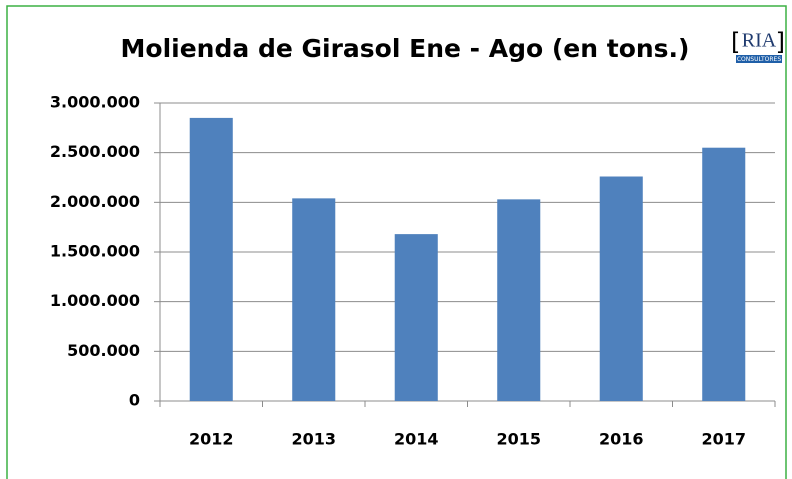 This screenshot has height=479, width=792. What do you see at coordinates (723, 439) in the screenshot?
I see `x-tick-label: 2017` at bounding box center [723, 439].